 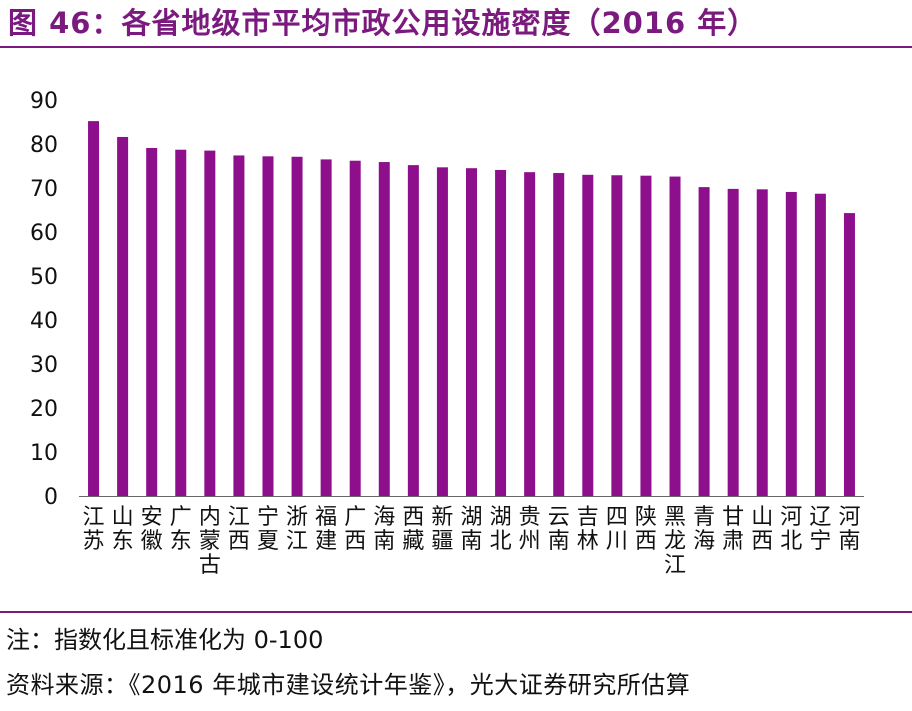 What do you see at coordinates (383, 23) in the screenshot?
I see `page-title: 图 46：各省地级市平均市政公用设施密度（2016 年）` at bounding box center [383, 23].